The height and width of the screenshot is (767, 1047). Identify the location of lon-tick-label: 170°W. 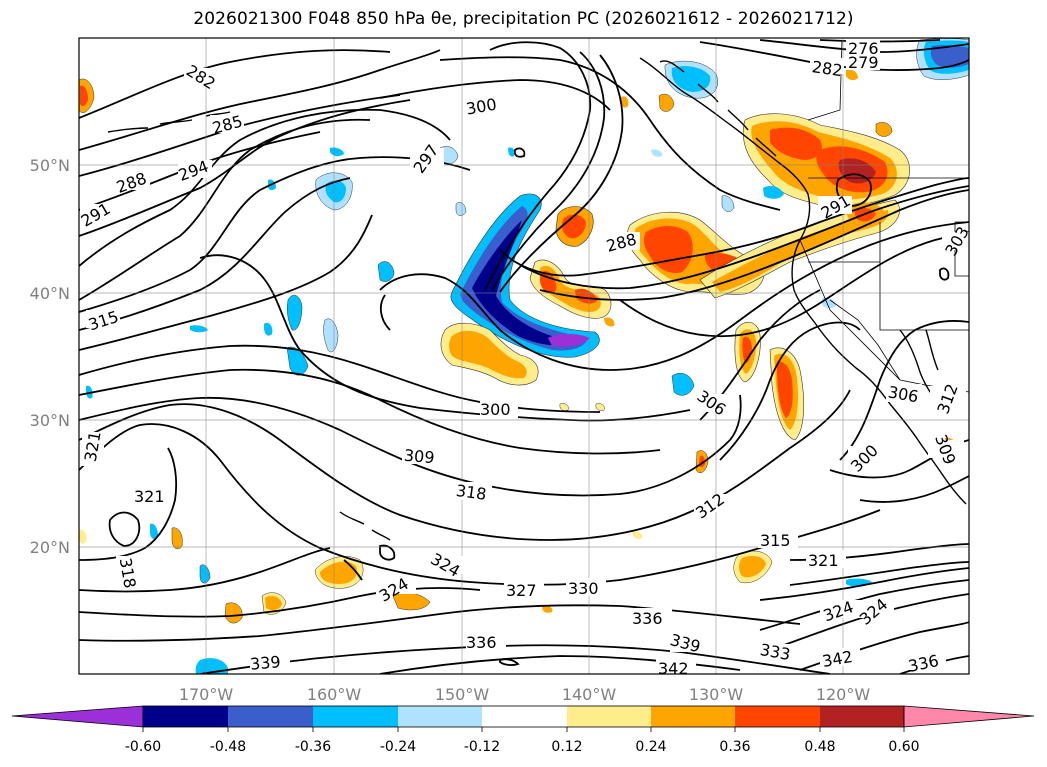
(206, 694).